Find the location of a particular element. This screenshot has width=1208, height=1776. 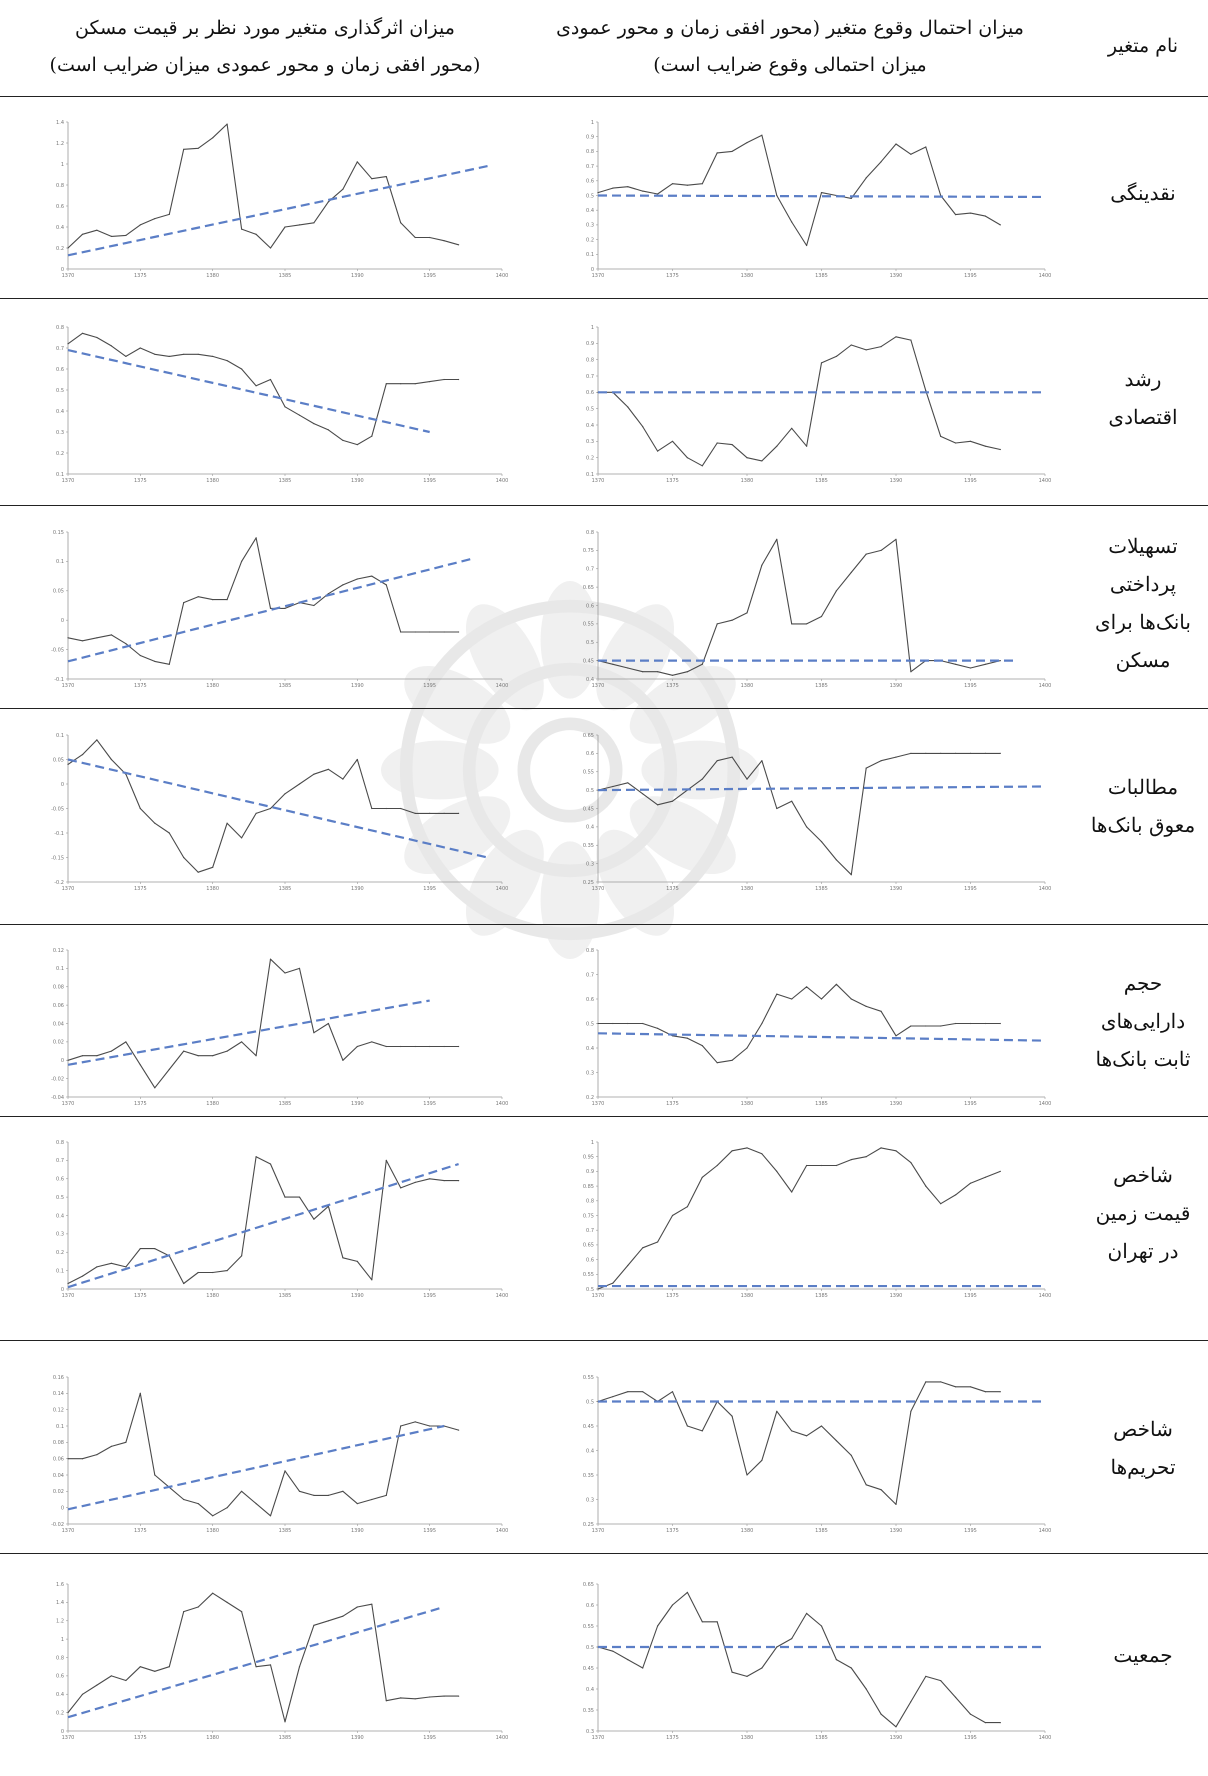

y-tick-label: -0.02 is located at coordinates (57, 1079).